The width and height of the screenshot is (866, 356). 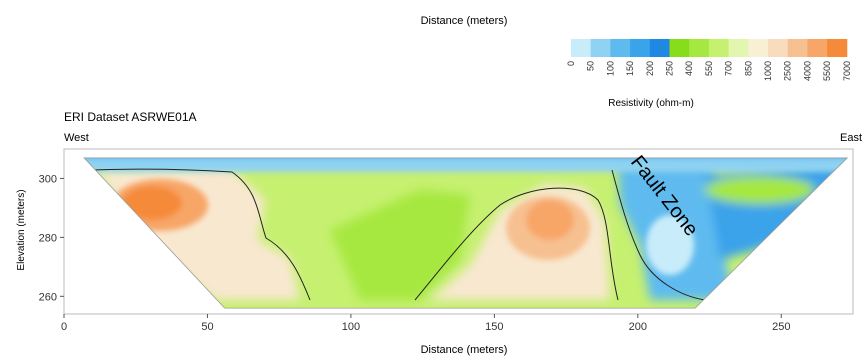 What do you see at coordinates (76, 138) in the screenshot?
I see `west-label: West` at bounding box center [76, 138].